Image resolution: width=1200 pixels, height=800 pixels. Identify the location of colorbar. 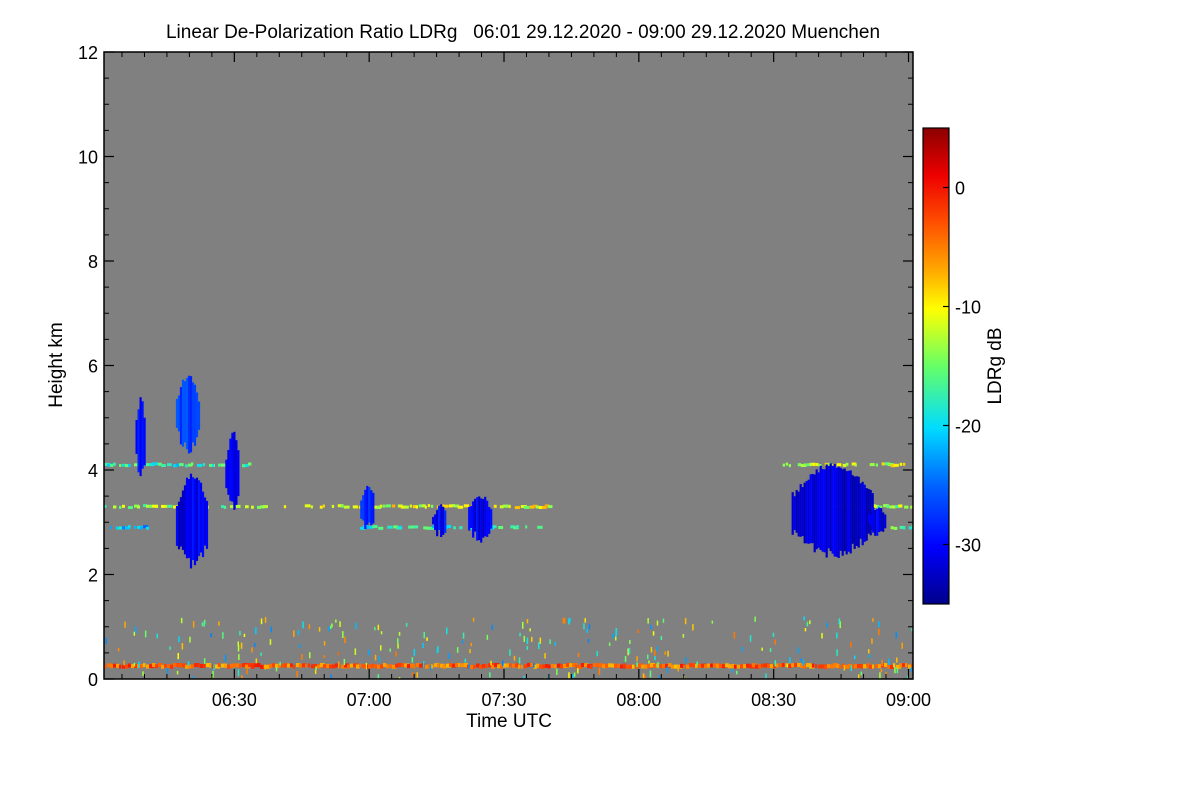
(936, 366).